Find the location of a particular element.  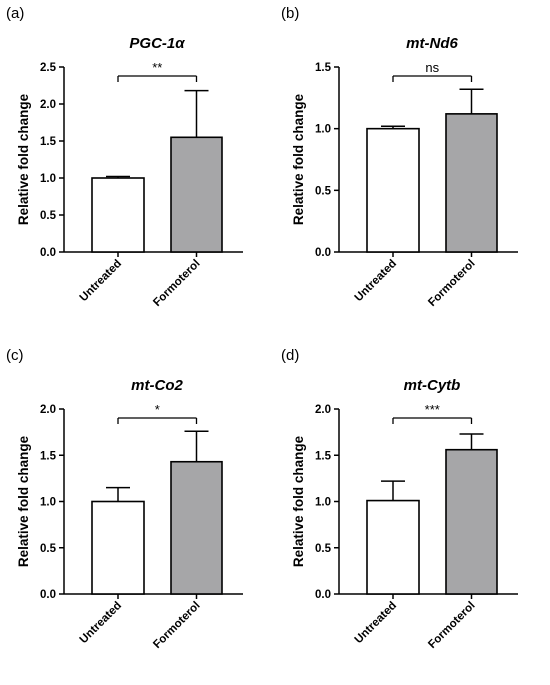

panel-label: (a) is located at coordinates (15, 13).